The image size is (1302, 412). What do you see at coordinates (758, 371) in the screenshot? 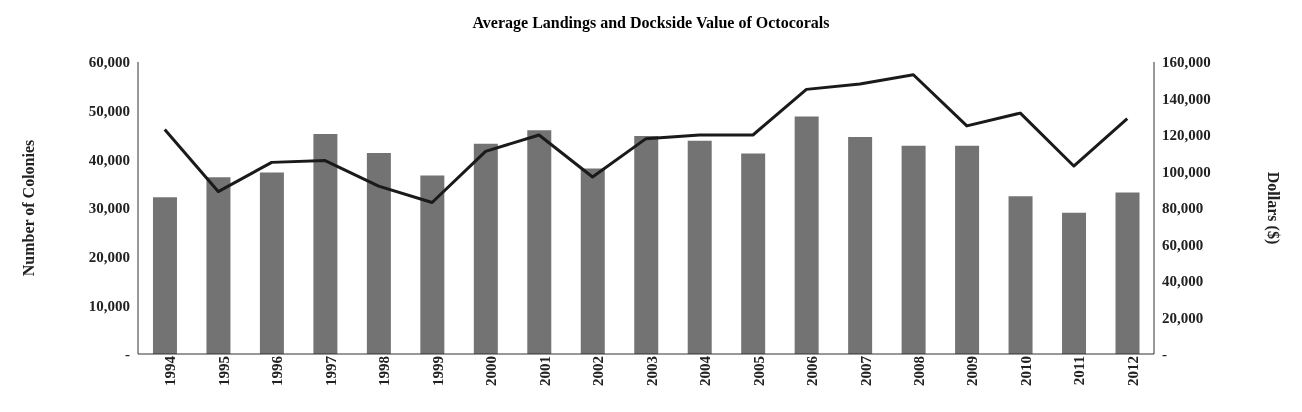
I see `x-tick-label: 2005` at bounding box center [758, 371].